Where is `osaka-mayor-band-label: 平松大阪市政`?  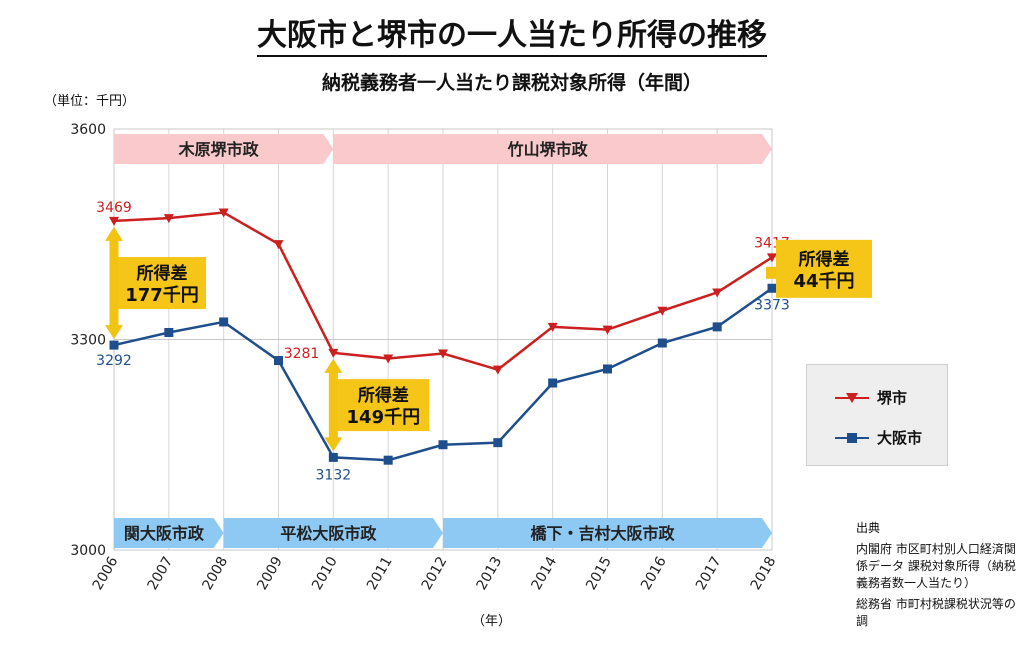
osaka-mayor-band-label: 平松大阪市政 is located at coordinates (328, 533).